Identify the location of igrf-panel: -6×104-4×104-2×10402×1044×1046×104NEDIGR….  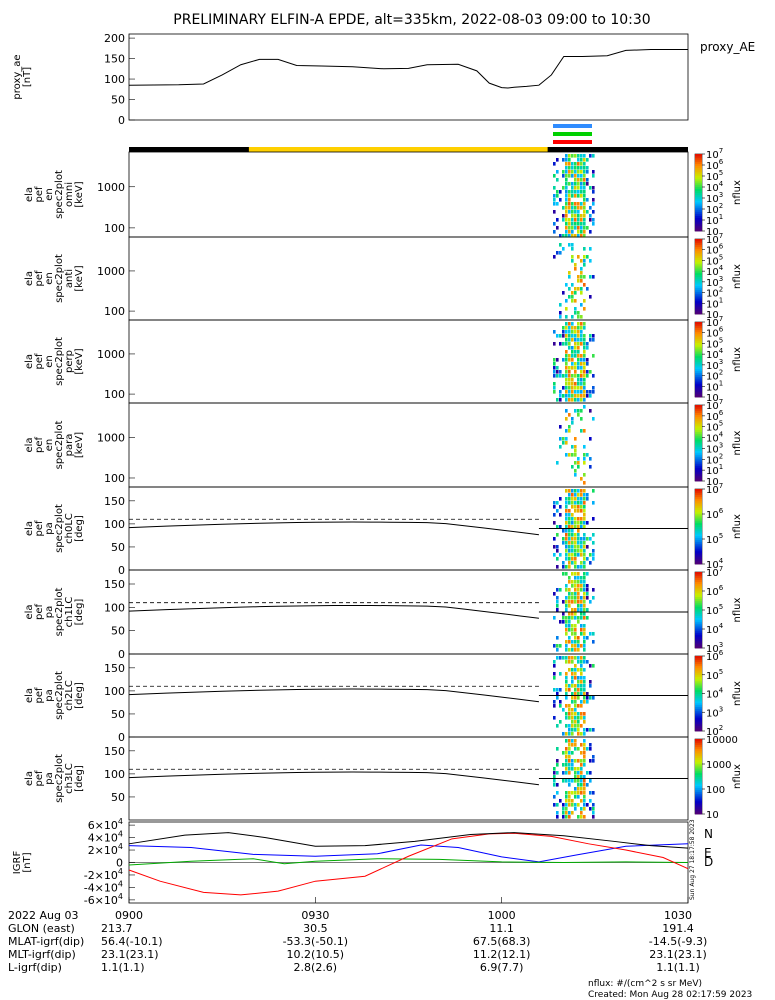
(362, 862).